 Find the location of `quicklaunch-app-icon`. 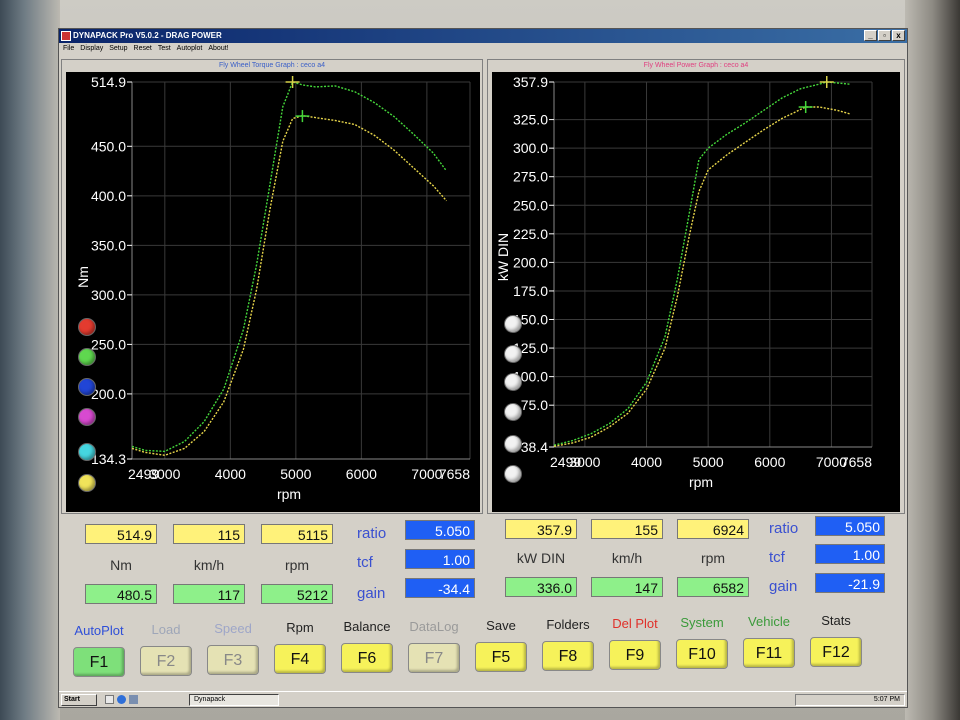

quicklaunch-app-icon is located at coordinates (133, 699).